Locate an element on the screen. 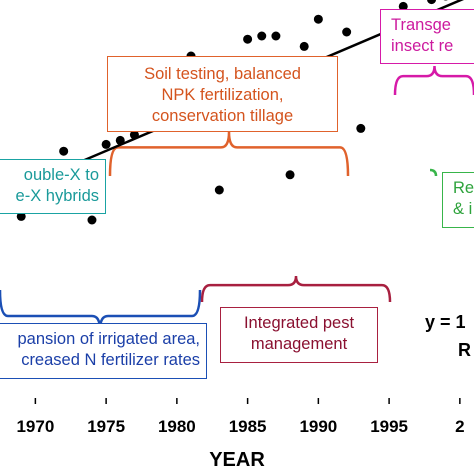 This screenshot has height=474, width=474. x-tick-label: 1970 is located at coordinates (35, 426).